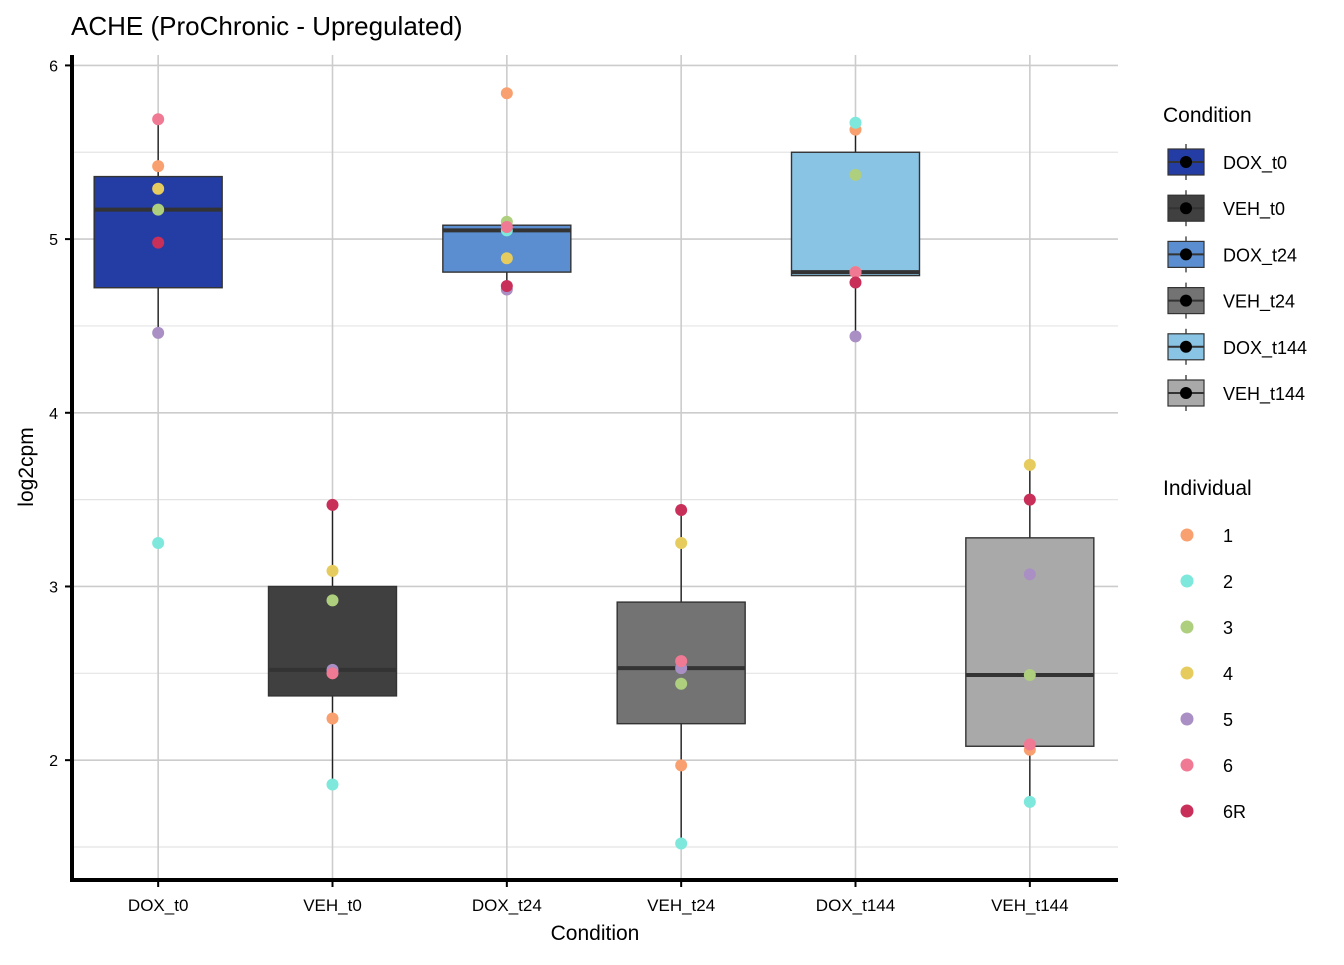 This screenshot has height=965, width=1344. I want to click on legend-individual-title: Individual, so click(1207, 488).